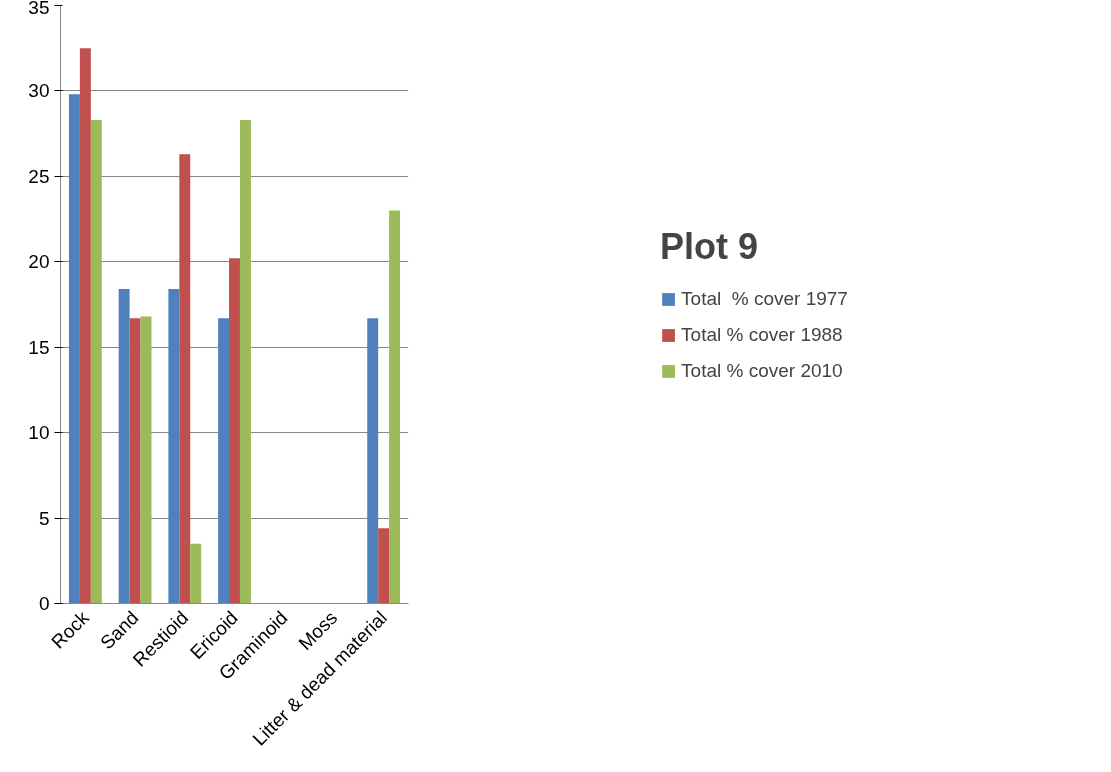 This screenshot has width=1111, height=772. I want to click on y-tick-label: 5, so click(44, 518).